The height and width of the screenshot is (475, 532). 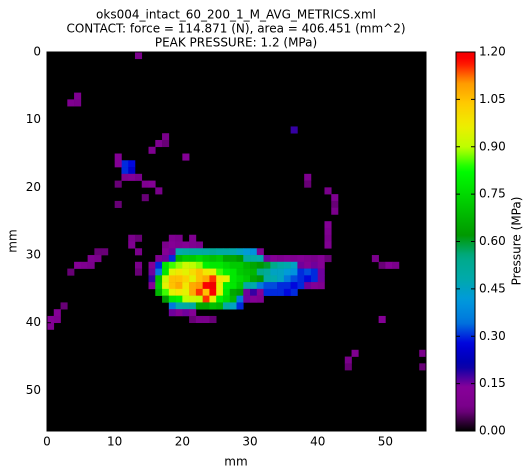 What do you see at coordinates (37, 52) in the screenshot?
I see `y-tick-label: 0` at bounding box center [37, 52].